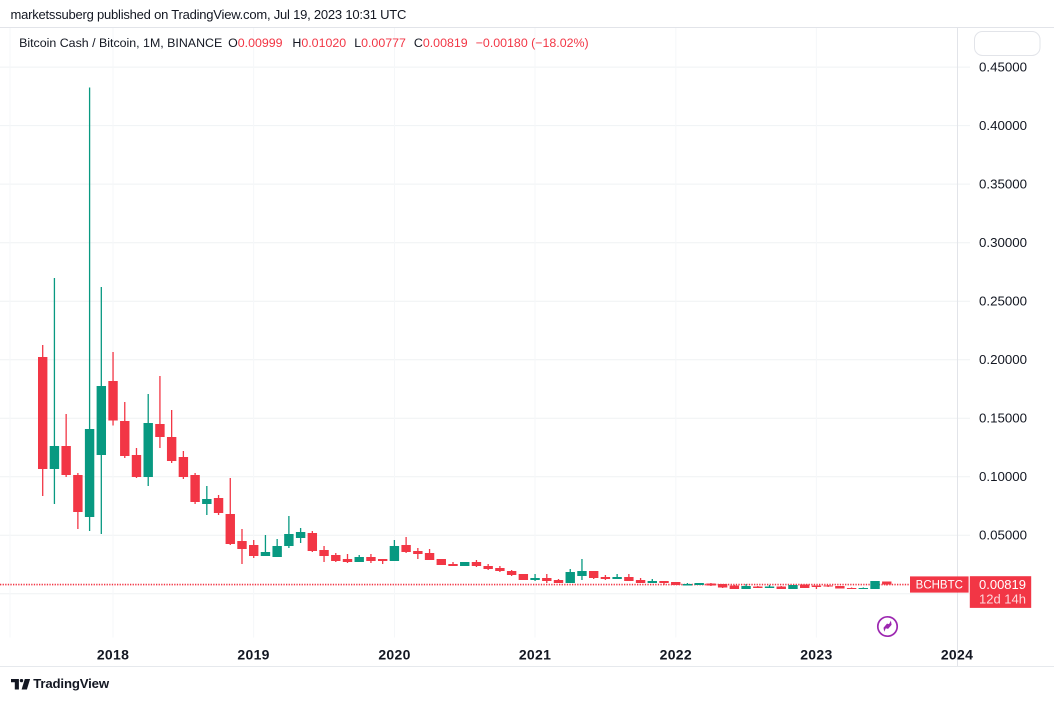 Image resolution: width=1054 pixels, height=702 pixels. What do you see at coordinates (1003, 67) in the screenshot?
I see `svg-text: 0.45000` at bounding box center [1003, 67].